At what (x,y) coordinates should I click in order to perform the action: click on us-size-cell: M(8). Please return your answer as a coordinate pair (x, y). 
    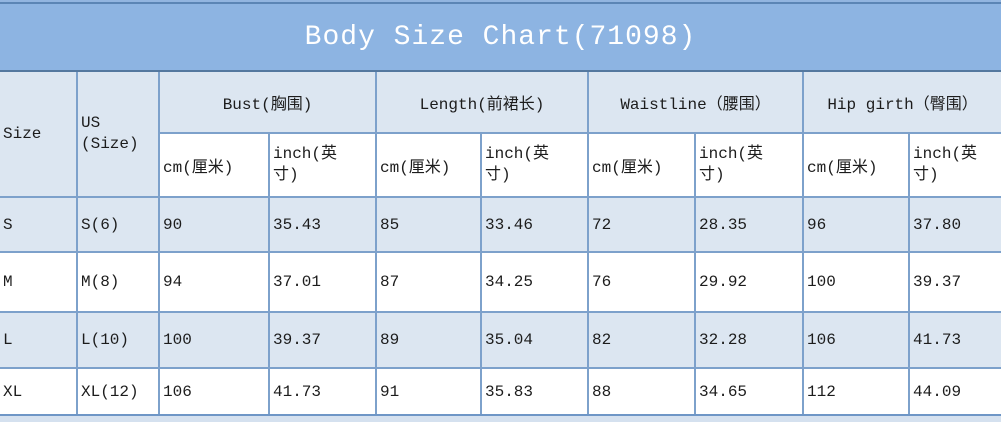
    Looking at the image, I should click on (118, 282).